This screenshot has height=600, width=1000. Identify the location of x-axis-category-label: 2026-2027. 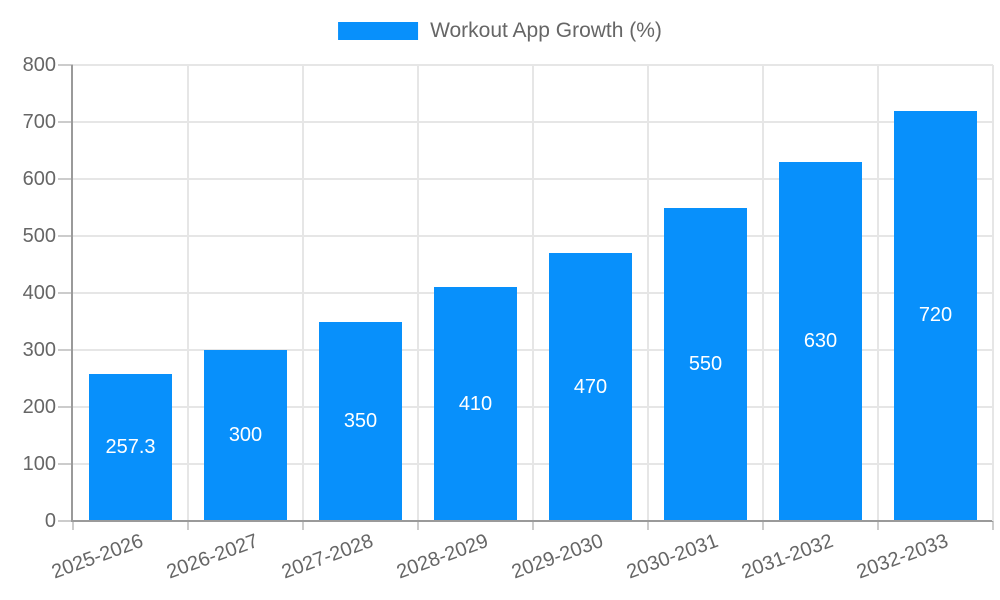
(212, 557).